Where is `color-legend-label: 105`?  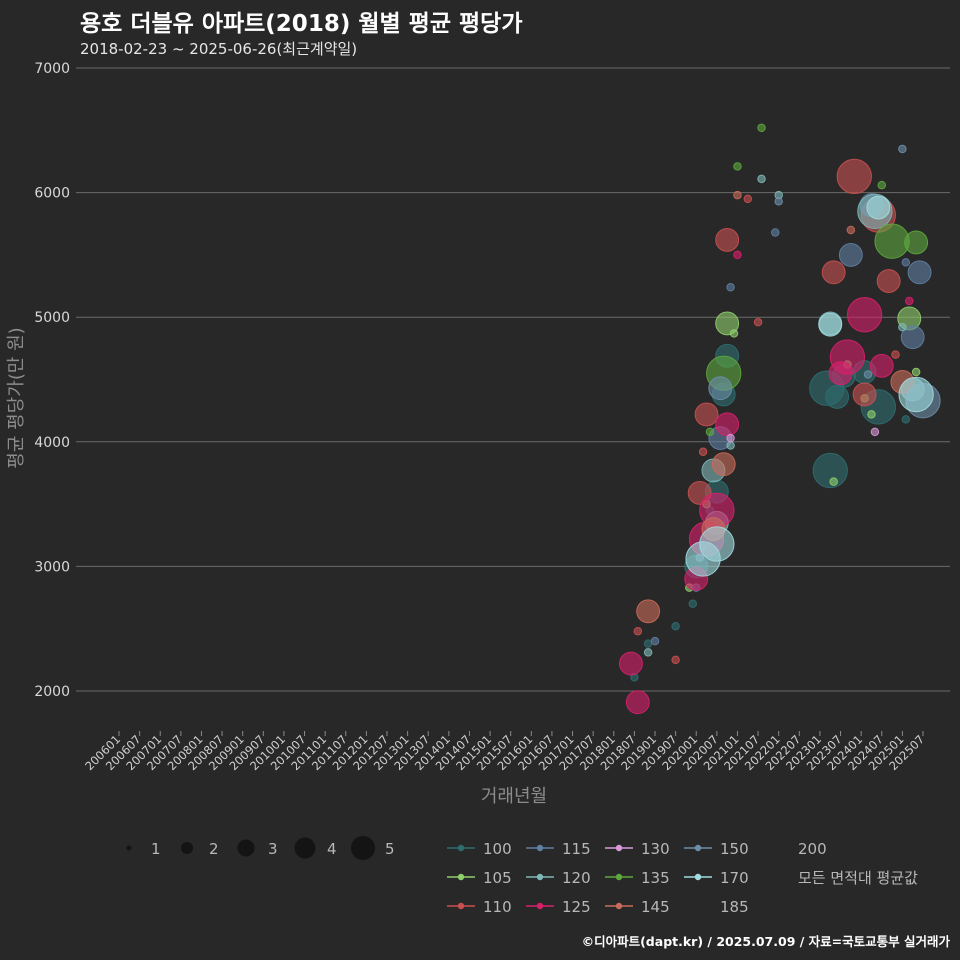 color-legend-label: 105 is located at coordinates (497, 878).